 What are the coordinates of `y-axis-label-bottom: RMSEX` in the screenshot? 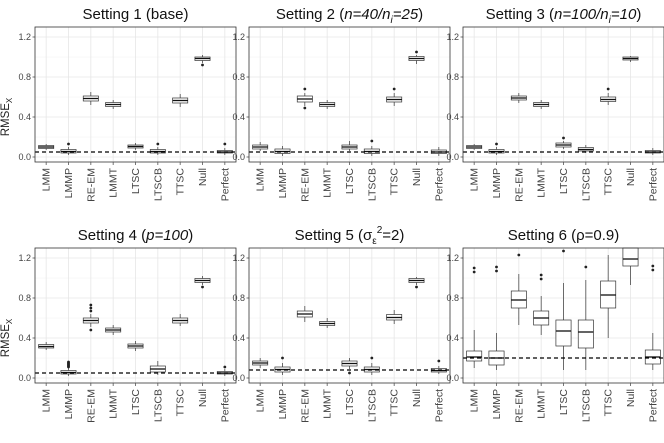 It's located at (7, 337).